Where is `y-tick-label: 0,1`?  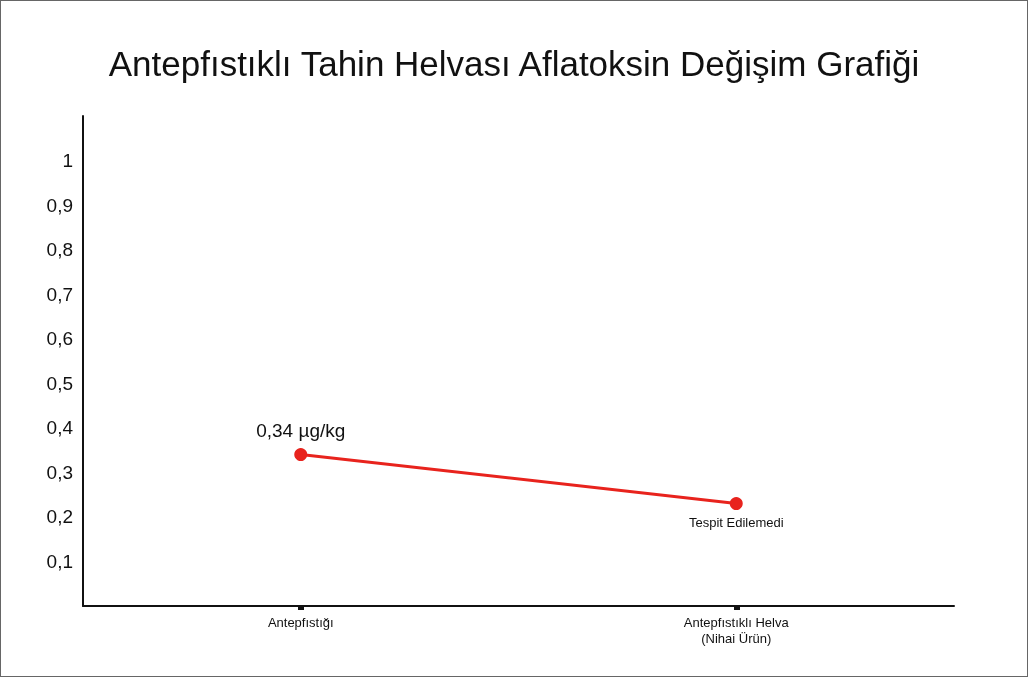
y-tick-label: 0,1 is located at coordinates (59, 561).